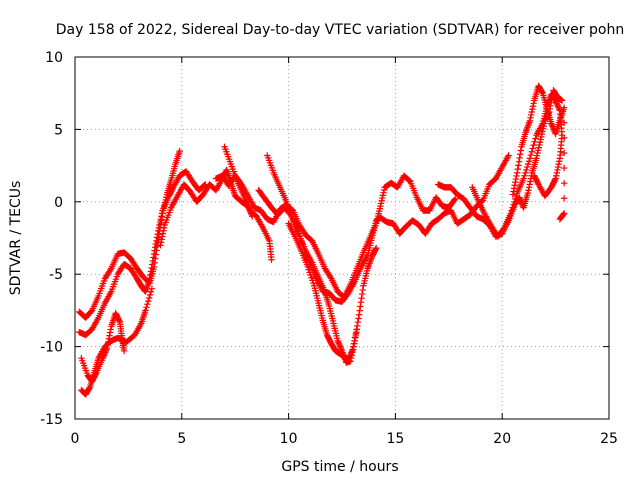  Describe the element at coordinates (502, 439) in the screenshot. I see `x-tick-label: 20` at that location.